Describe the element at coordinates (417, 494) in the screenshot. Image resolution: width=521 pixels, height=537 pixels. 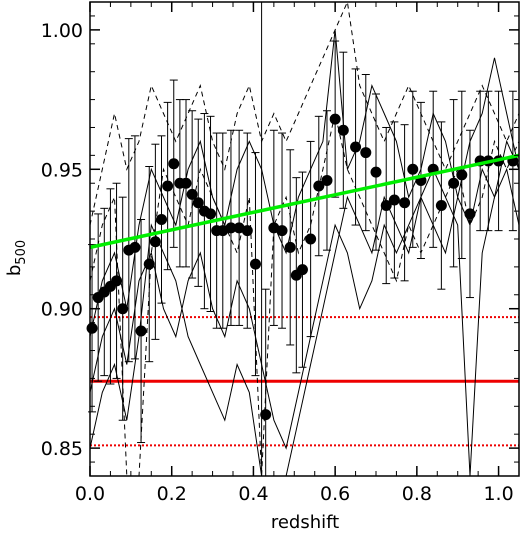
I see `x-tick-label: 0.8` at that location.